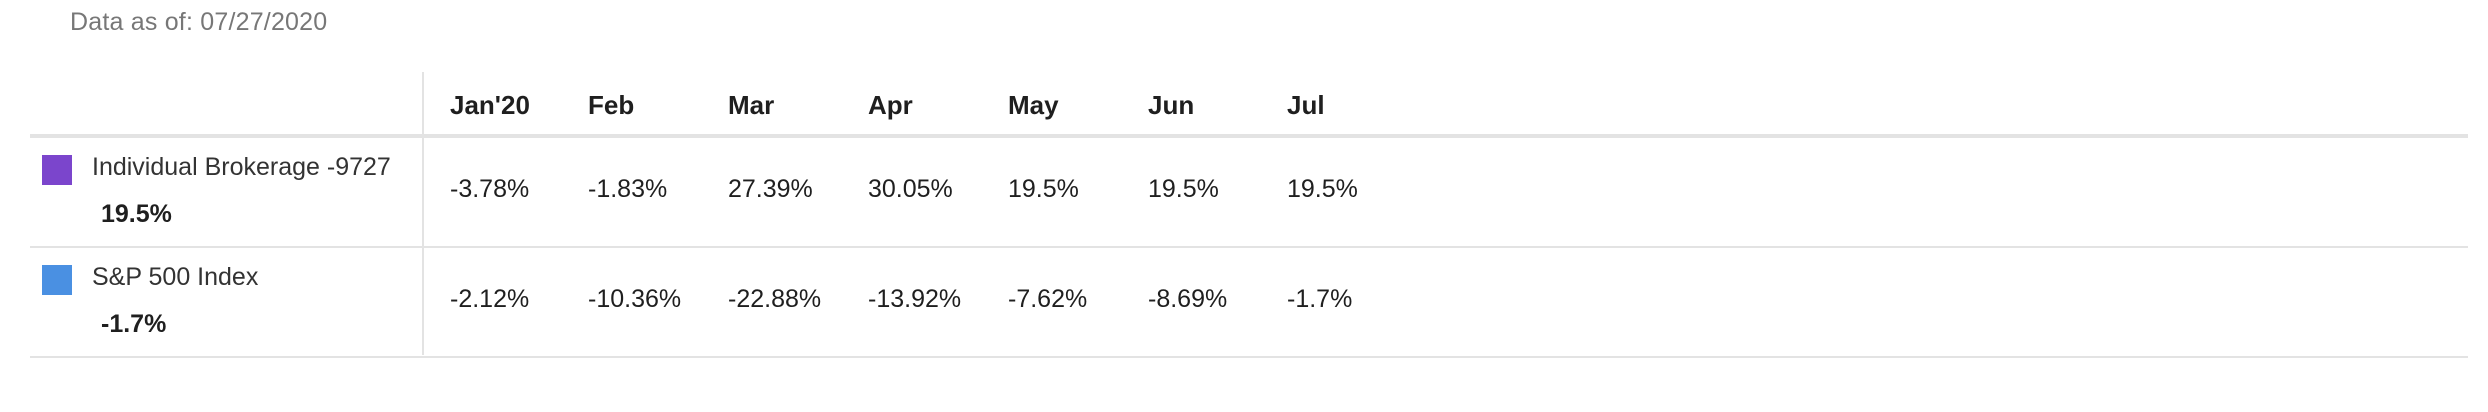 The image size is (2488, 412). Describe the element at coordinates (775, 299) in the screenshot. I see `table-cell: -22.88%` at that location.